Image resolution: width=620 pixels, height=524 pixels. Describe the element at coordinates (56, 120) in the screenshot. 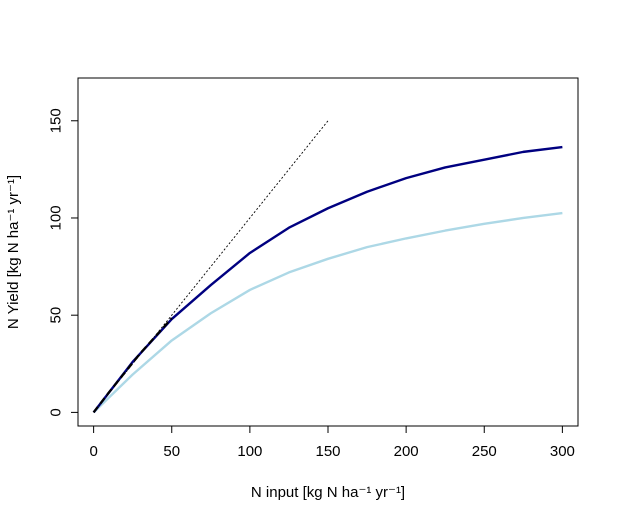

I see `y-tick-label: 150` at that location.